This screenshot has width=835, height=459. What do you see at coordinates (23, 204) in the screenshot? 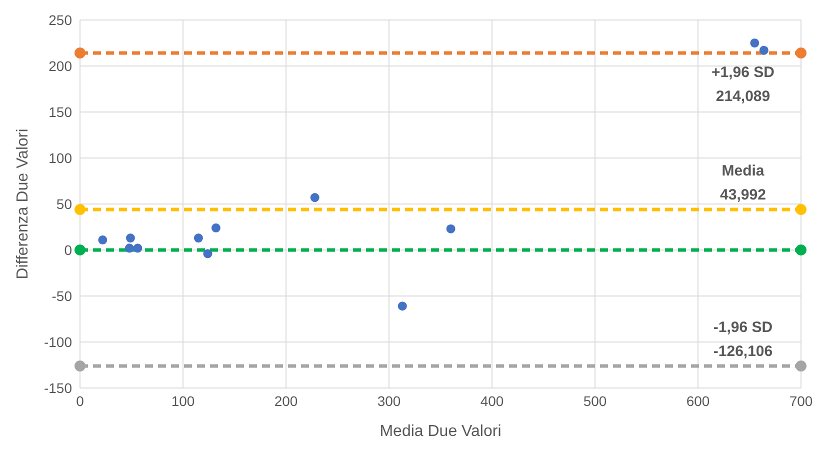
I see `y-axis-title: Differenza Due Valori` at bounding box center [23, 204].